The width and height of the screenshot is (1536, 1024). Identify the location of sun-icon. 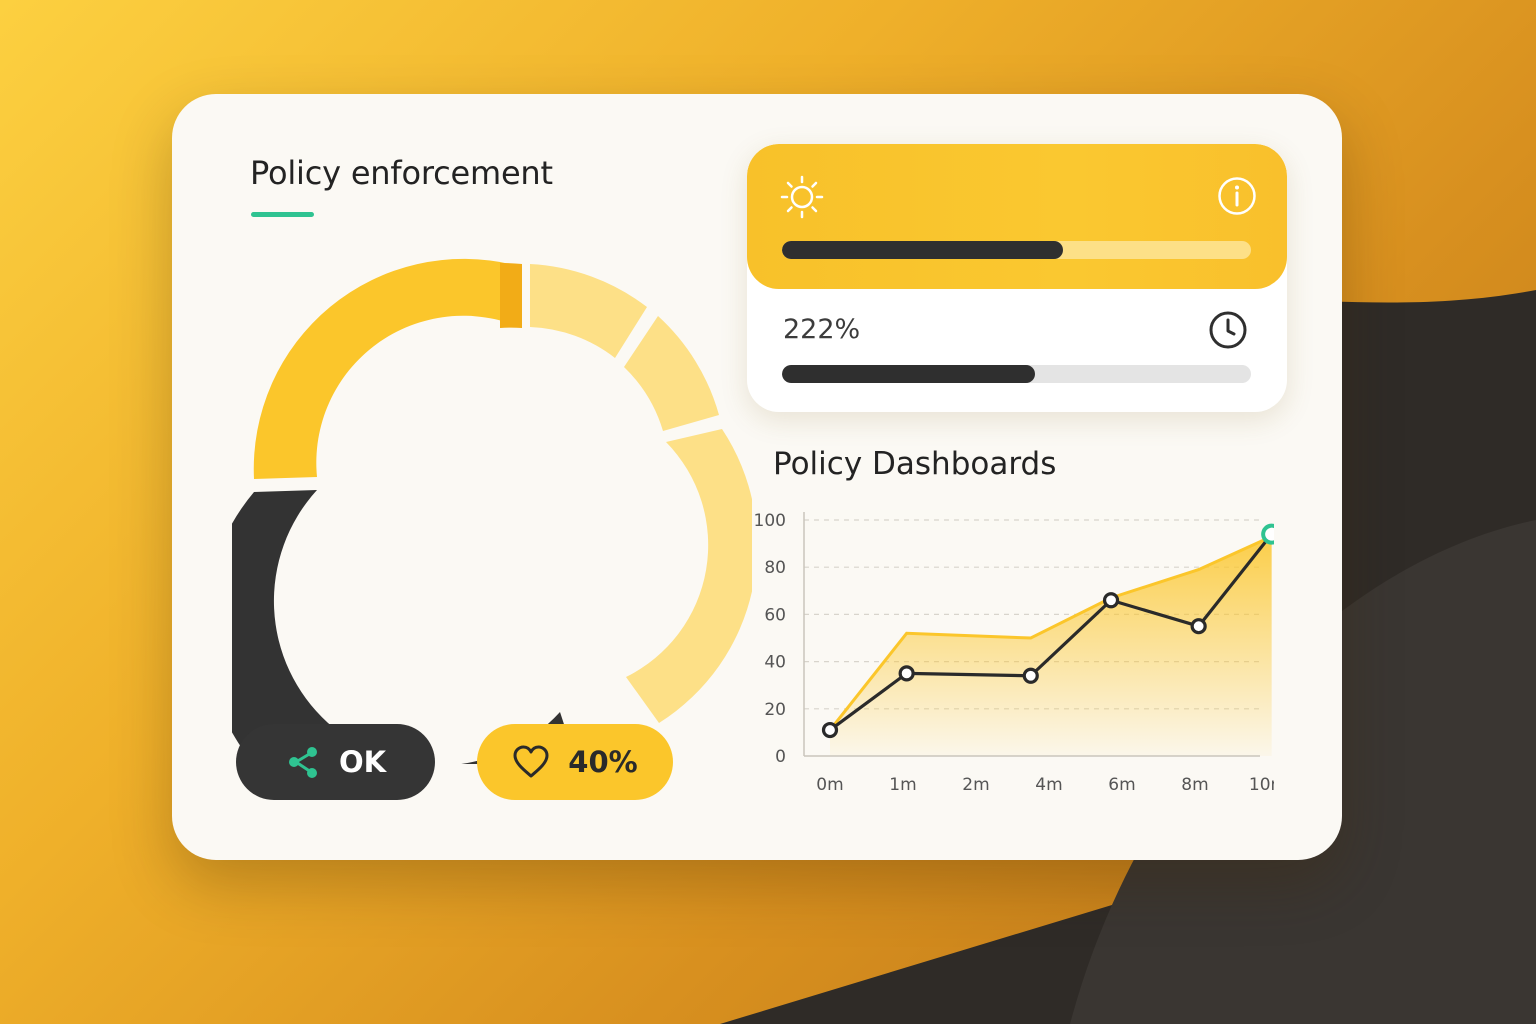
(802, 197).